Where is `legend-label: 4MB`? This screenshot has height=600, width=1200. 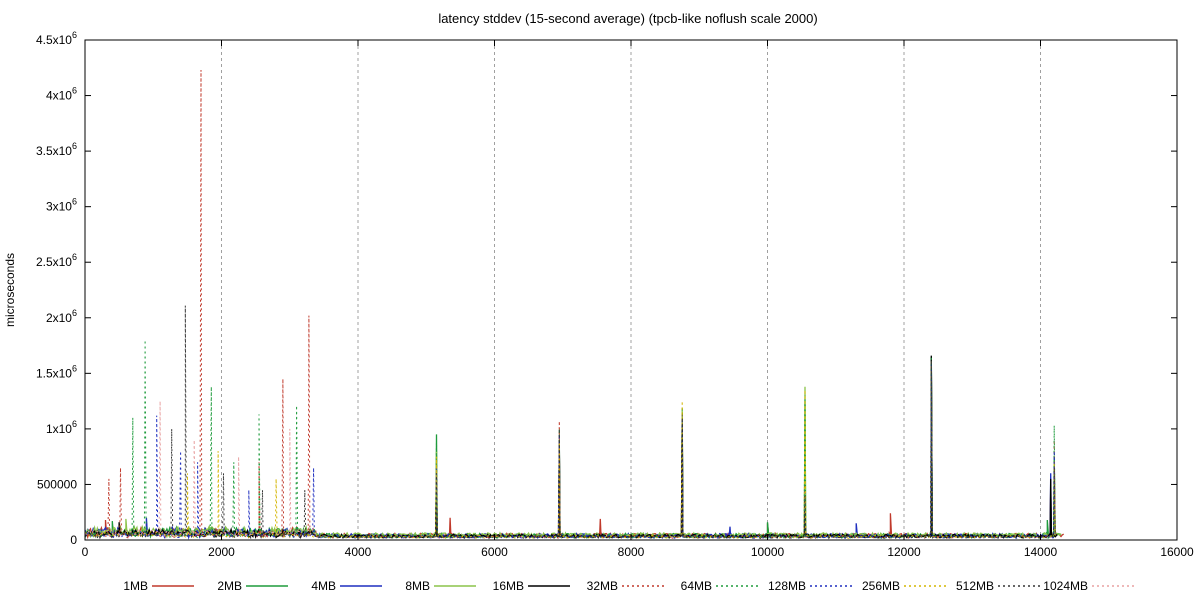
legend-label: 4MB is located at coordinates (323, 586).